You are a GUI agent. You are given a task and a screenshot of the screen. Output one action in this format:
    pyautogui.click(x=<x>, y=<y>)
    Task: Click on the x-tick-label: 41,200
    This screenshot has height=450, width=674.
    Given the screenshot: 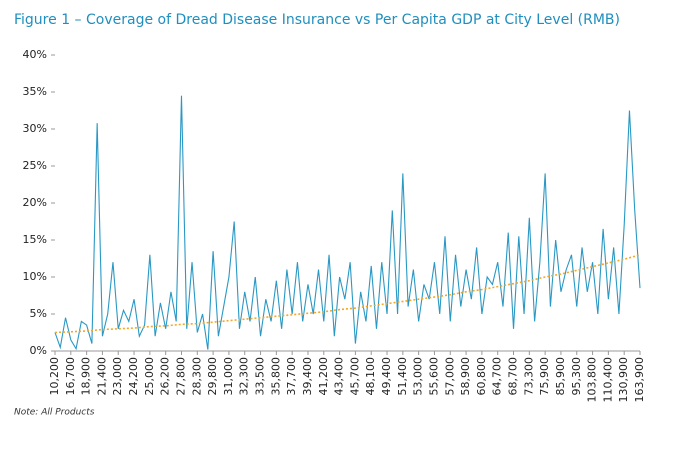 What is the action you would take?
    pyautogui.click(x=323, y=376)
    